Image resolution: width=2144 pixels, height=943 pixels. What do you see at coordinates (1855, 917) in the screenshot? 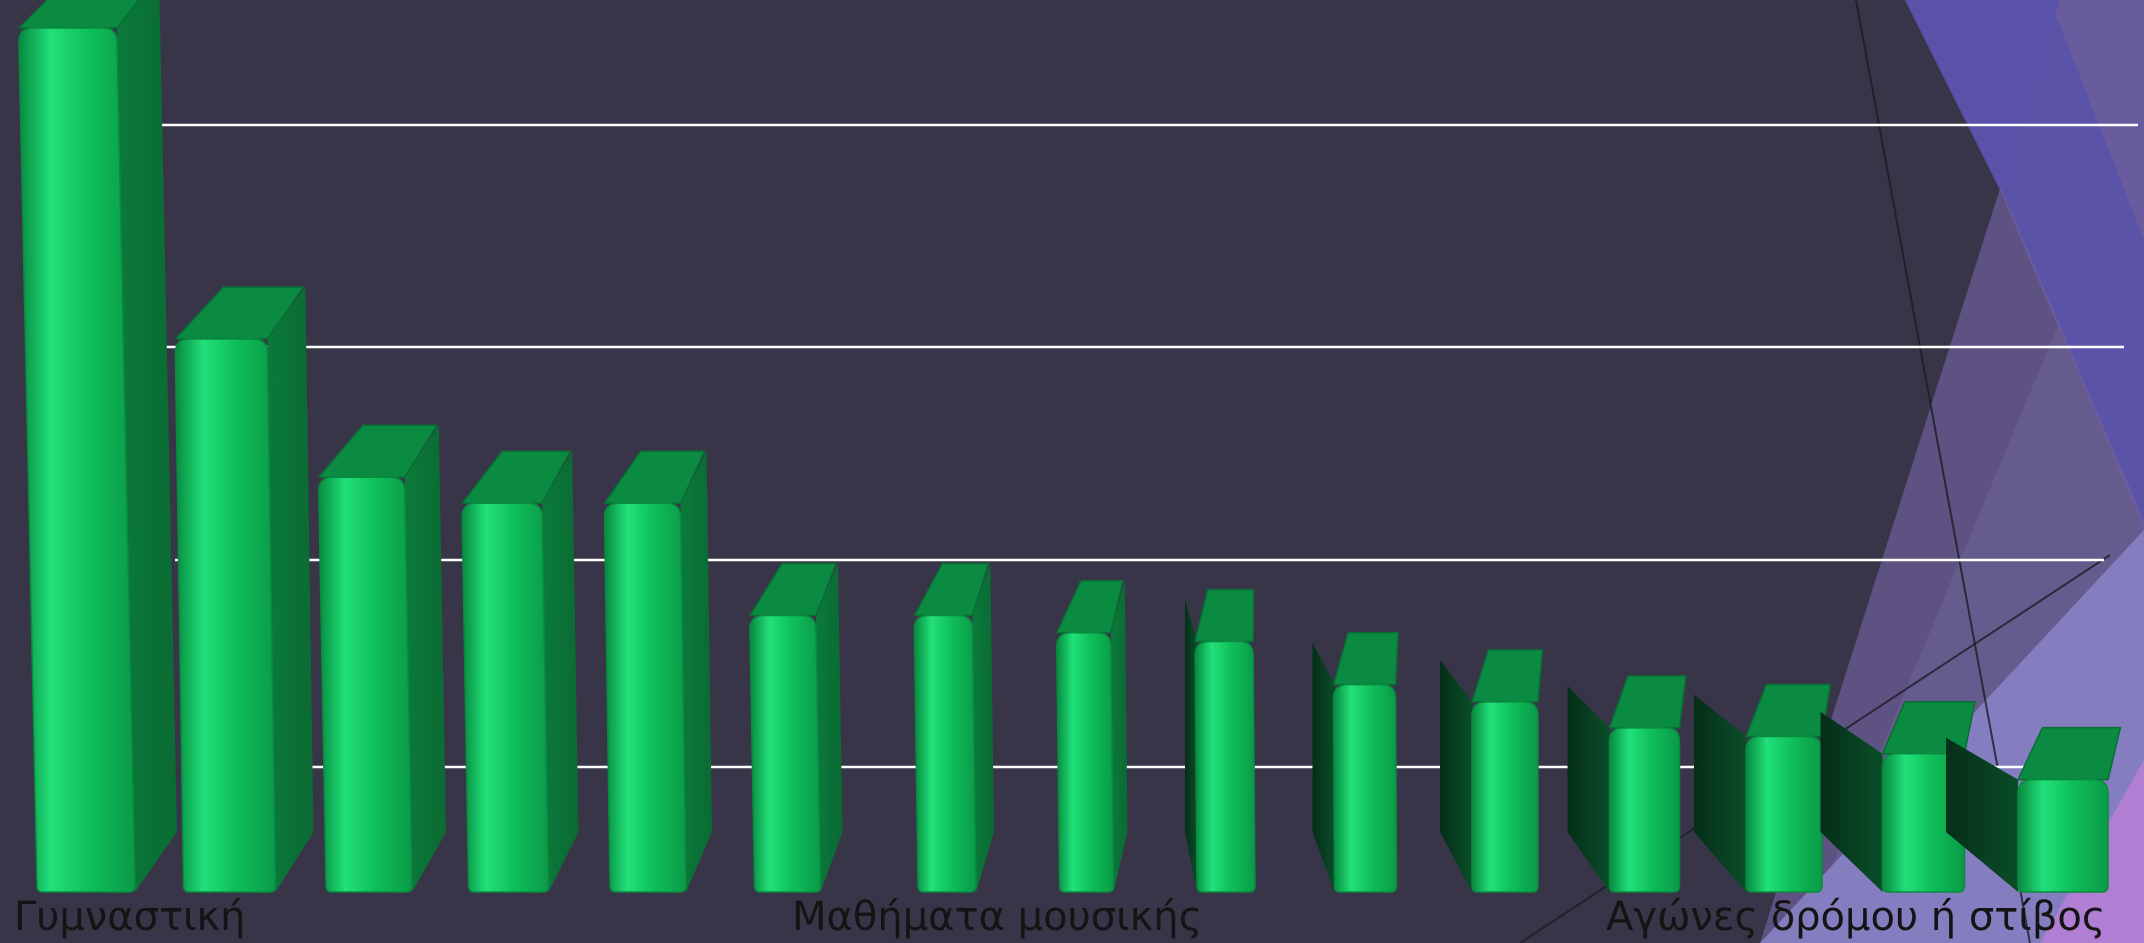
I see `category-label-12: Αγώνες δρόμου ή στίβος` at bounding box center [1855, 917].